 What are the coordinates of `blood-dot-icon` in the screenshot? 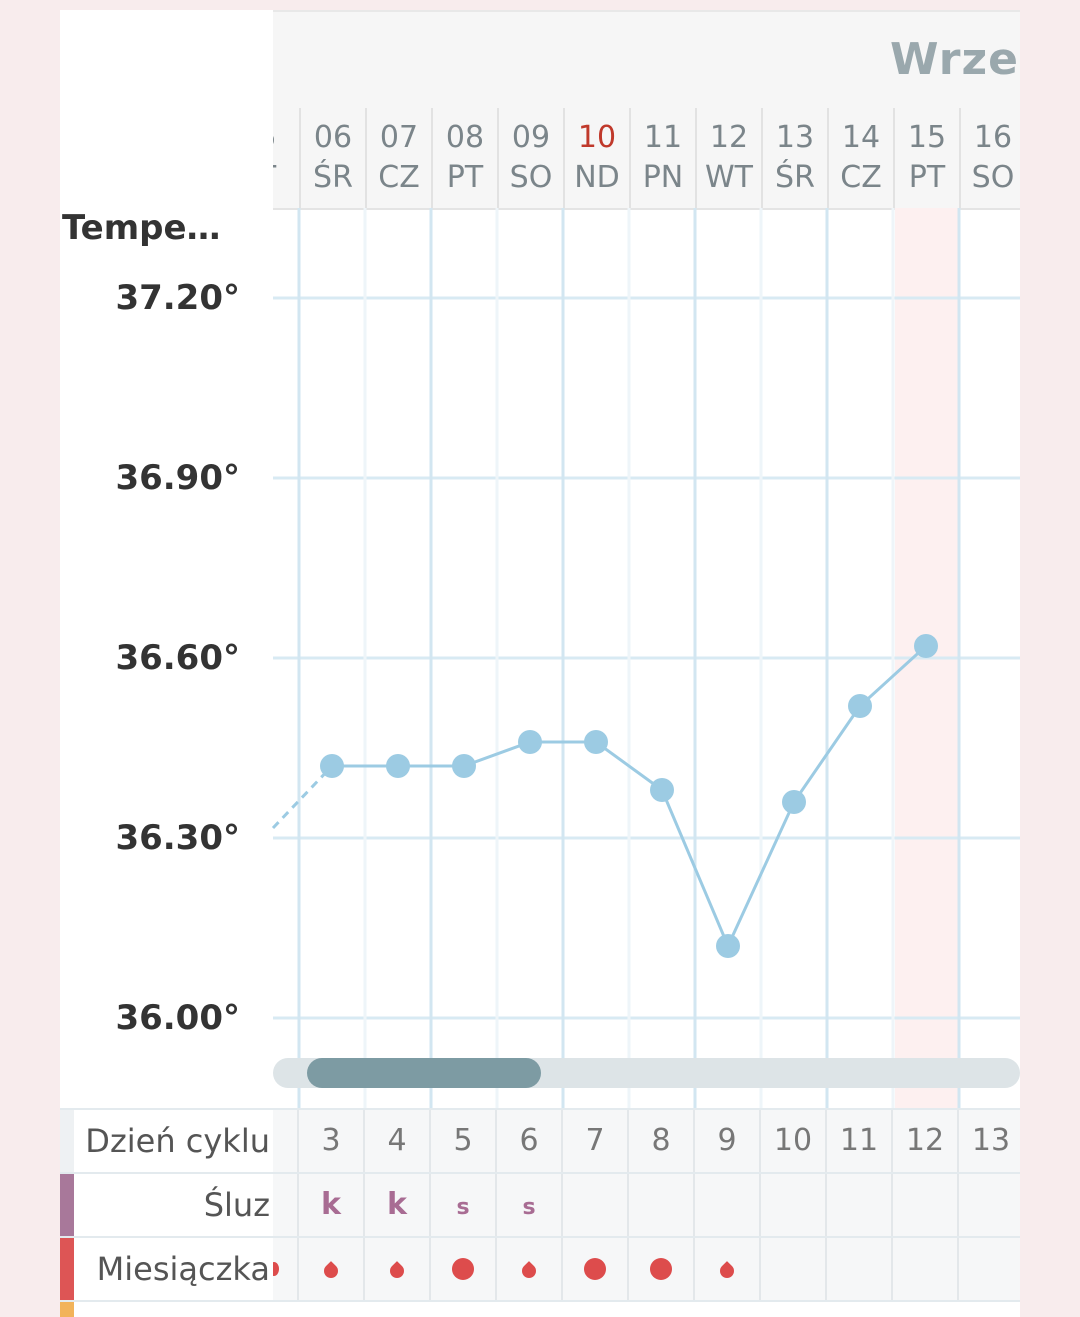 It's located at (661, 1269).